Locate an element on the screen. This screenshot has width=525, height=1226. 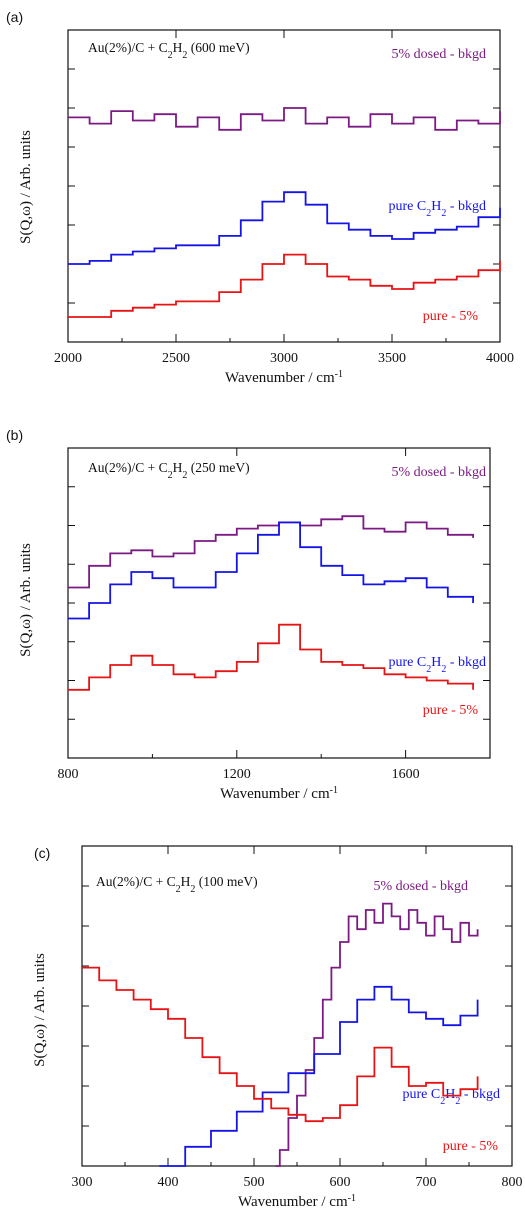
x-tick-label: 500 is located at coordinates (254, 1182).